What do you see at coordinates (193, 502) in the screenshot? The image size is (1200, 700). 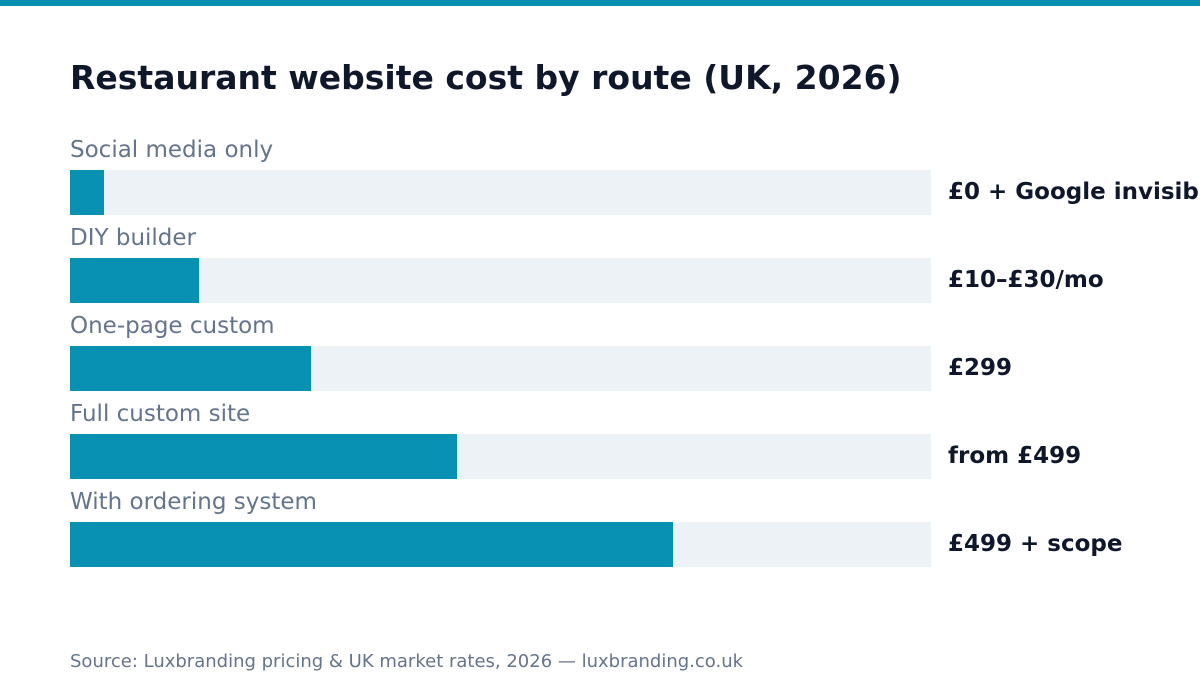 I see `bar-category-label: With ordering system` at bounding box center [193, 502].